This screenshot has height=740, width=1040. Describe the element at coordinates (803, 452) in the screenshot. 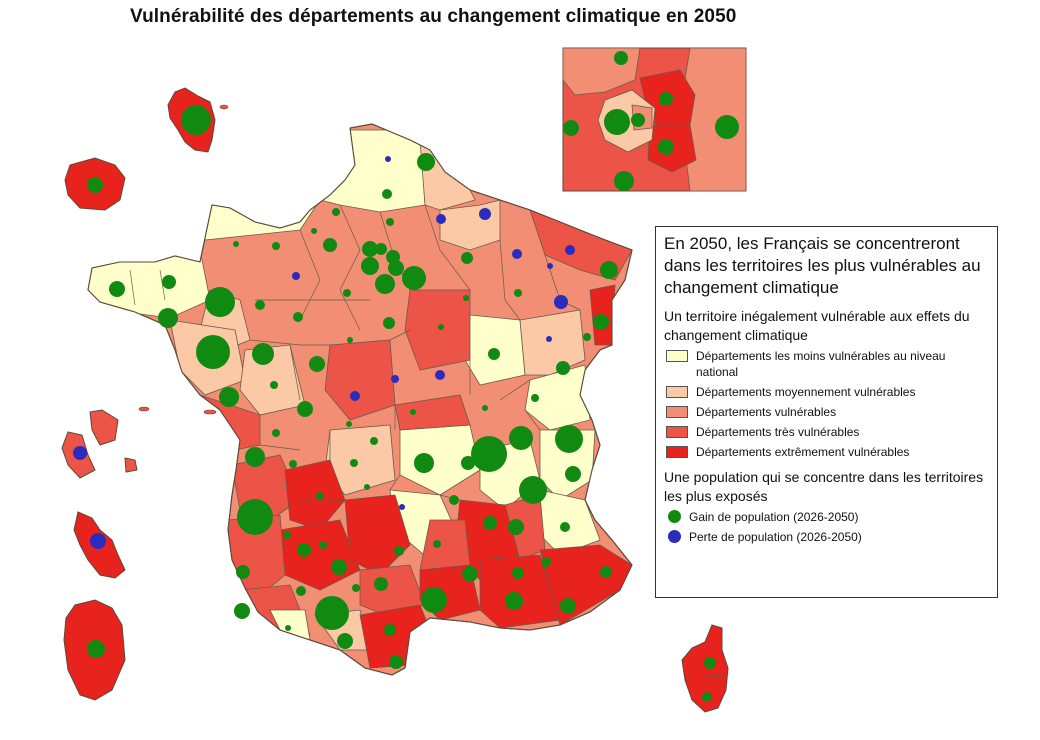

I see `legend-item-label: Départements extrêmement vulnérables` at that location.